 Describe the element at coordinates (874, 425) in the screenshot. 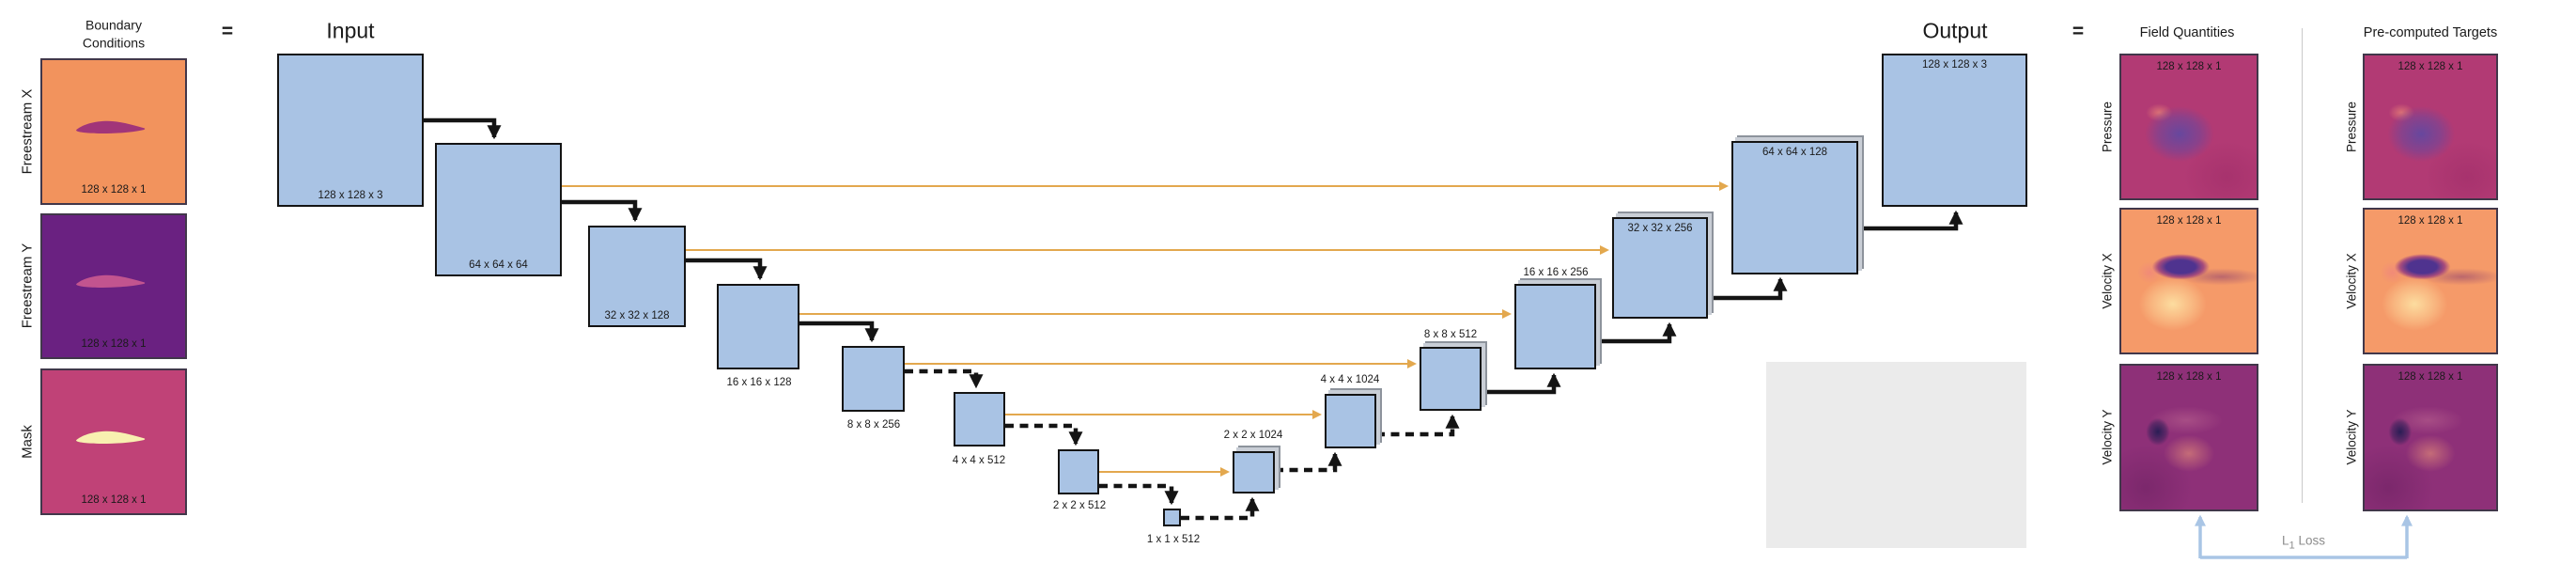

I see `encoder-block-8-dim: 8 x 8 x 256` at that location.